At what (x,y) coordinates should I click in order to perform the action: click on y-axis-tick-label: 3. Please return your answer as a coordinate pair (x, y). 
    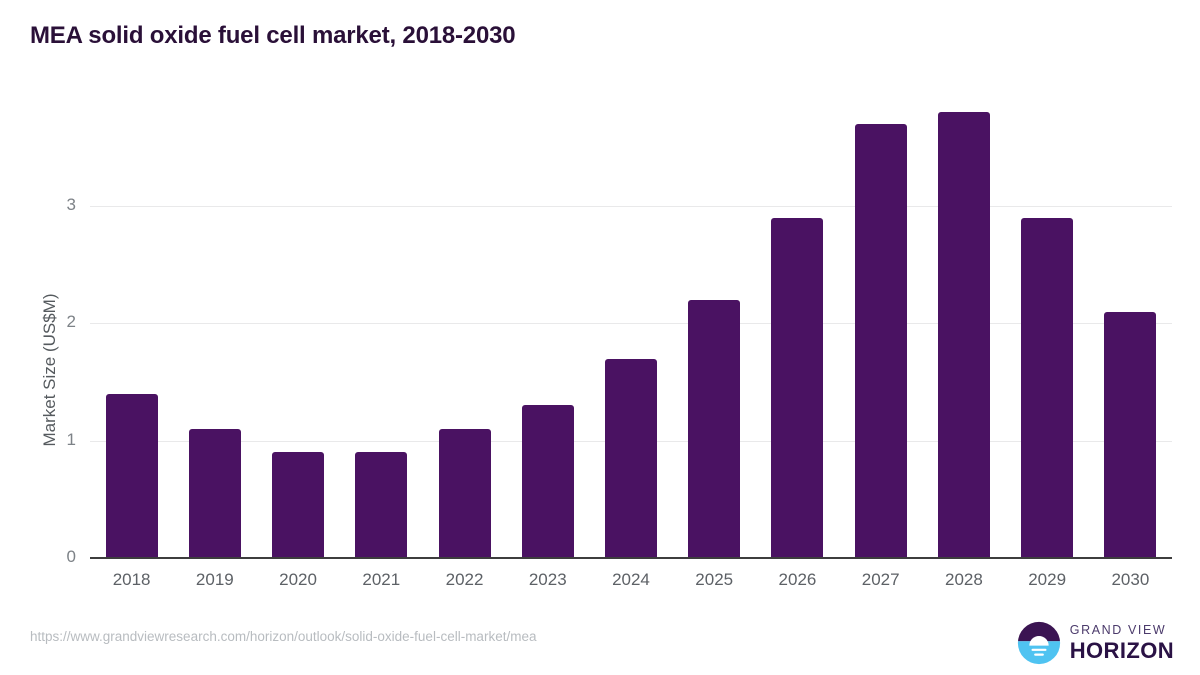
    Looking at the image, I should click on (71, 204).